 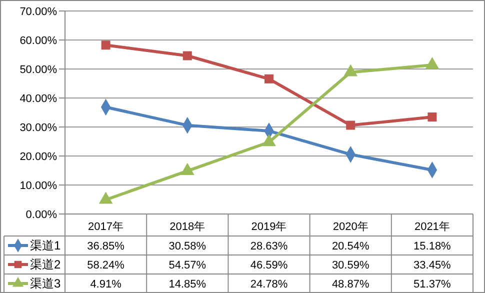 I want to click on y-tick-label: 0.00%, so click(x=42, y=214).